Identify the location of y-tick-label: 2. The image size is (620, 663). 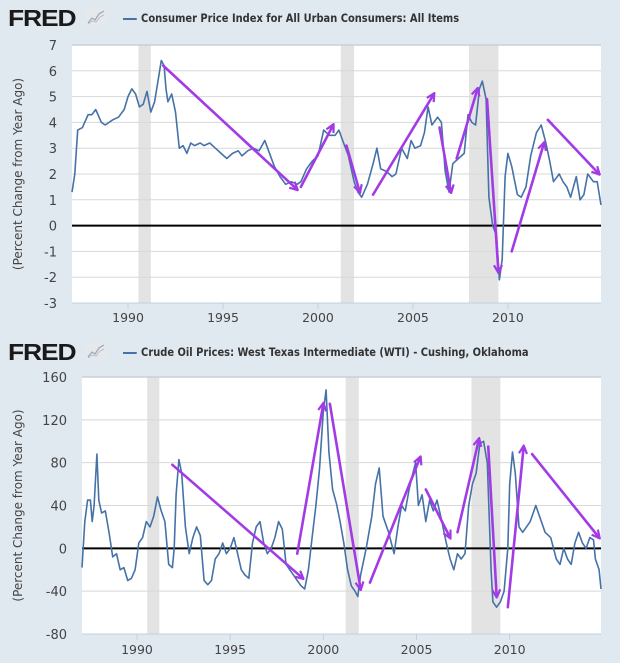
(53, 175).